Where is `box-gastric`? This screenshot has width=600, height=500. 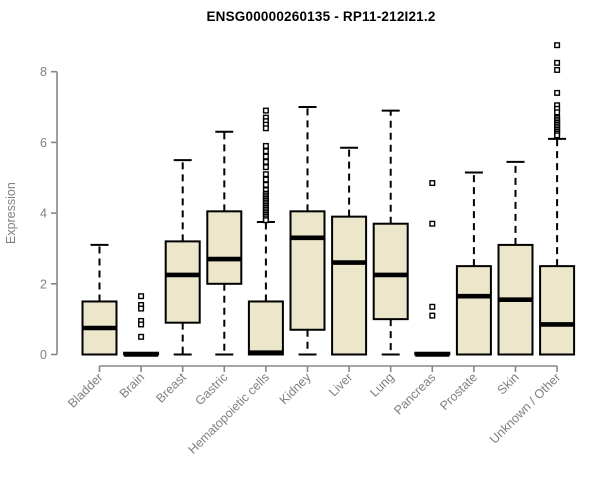
box-gastric is located at coordinates (224, 247).